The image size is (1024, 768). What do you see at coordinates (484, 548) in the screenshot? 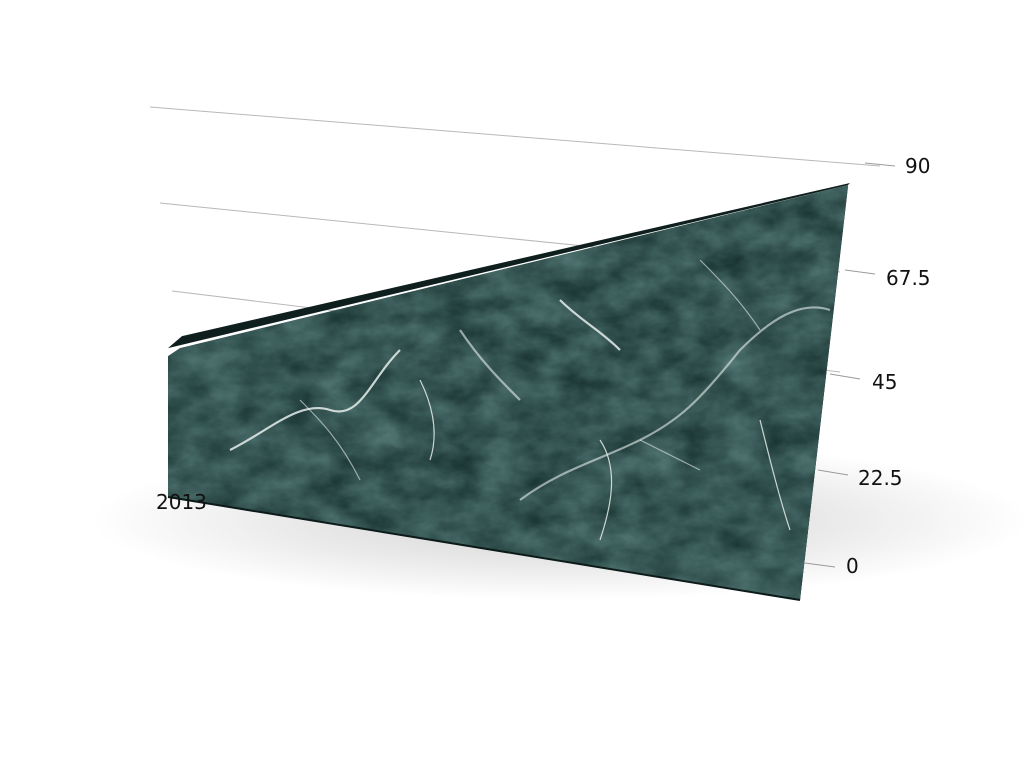
I see `area-baseline` at bounding box center [484, 548].